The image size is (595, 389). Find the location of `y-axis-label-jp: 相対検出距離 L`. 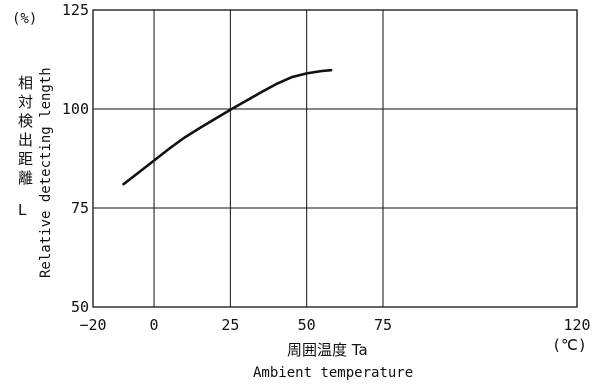

y-axis-label-jp: 相対検出距離 L is located at coordinates (25, 146).